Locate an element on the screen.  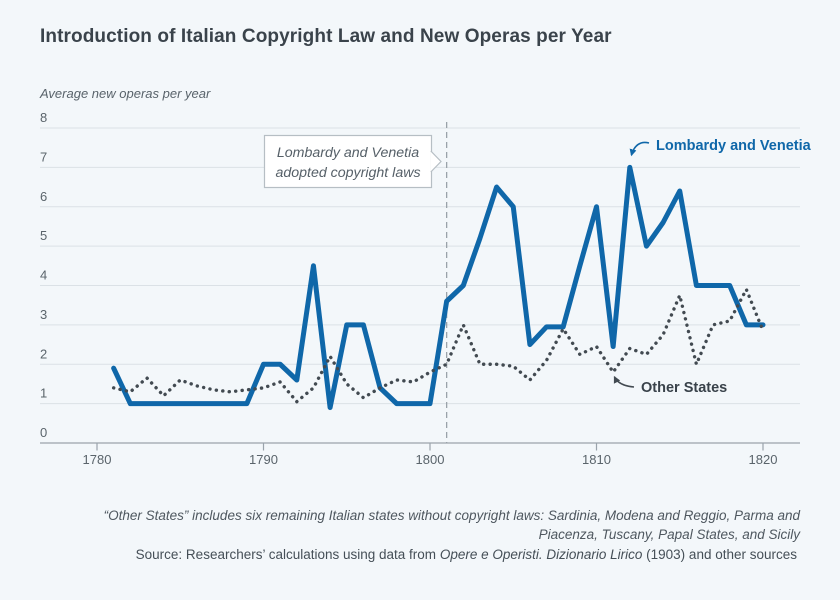
y-tick-label-6: 6 is located at coordinates (43, 196).